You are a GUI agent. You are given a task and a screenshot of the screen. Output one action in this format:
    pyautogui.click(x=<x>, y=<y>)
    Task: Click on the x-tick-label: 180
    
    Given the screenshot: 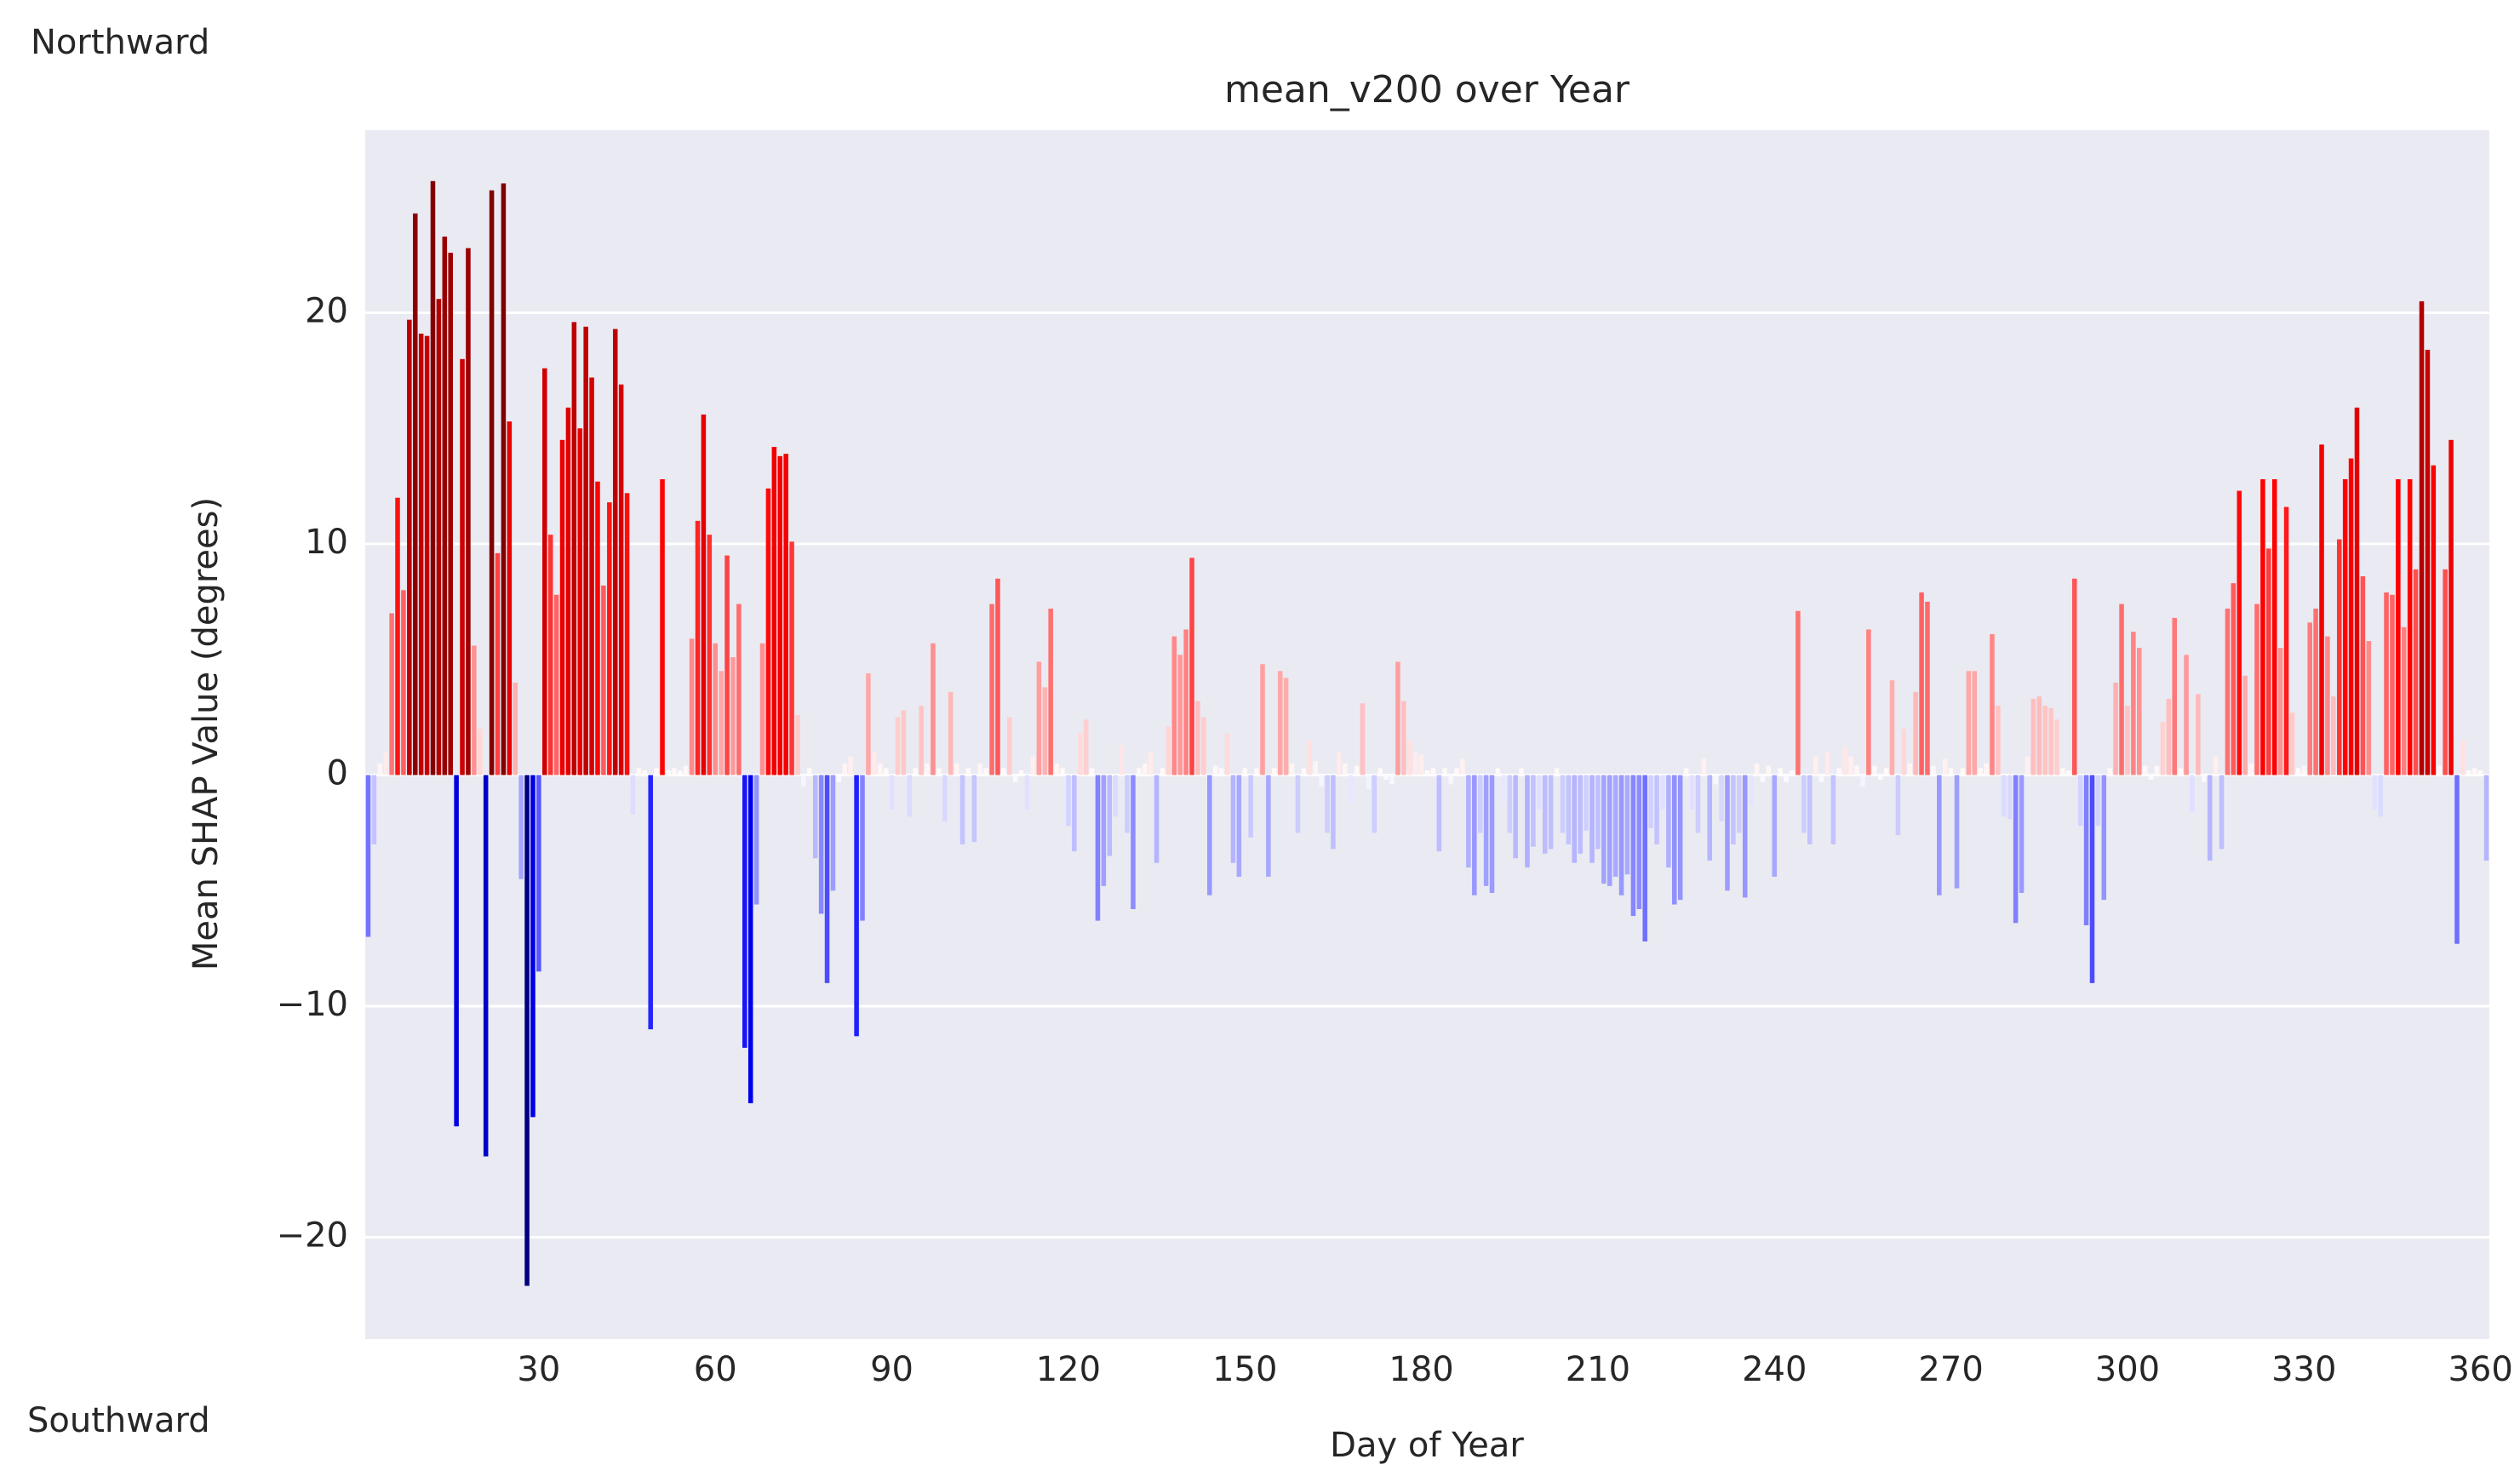 What is the action you would take?
    pyautogui.click(x=1421, y=1369)
    